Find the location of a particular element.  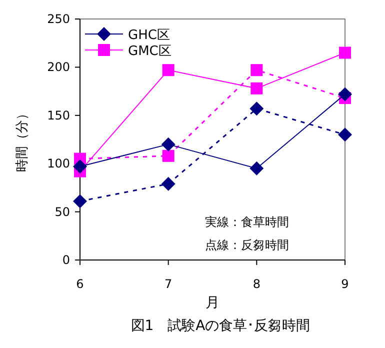

legend-label: GHC区 is located at coordinates (149, 35).